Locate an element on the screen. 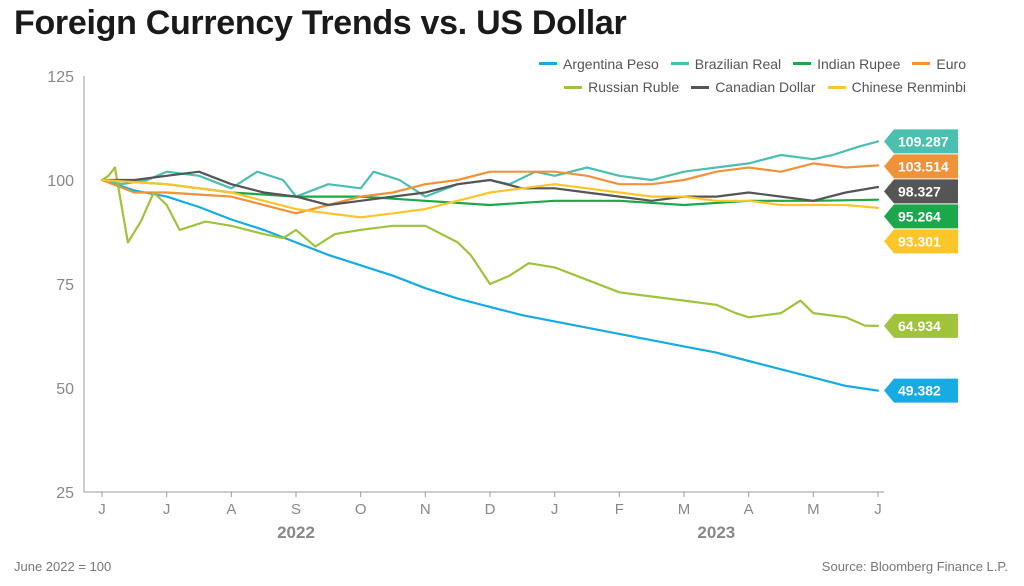  end-label-value: 49.382 is located at coordinates (919, 391).